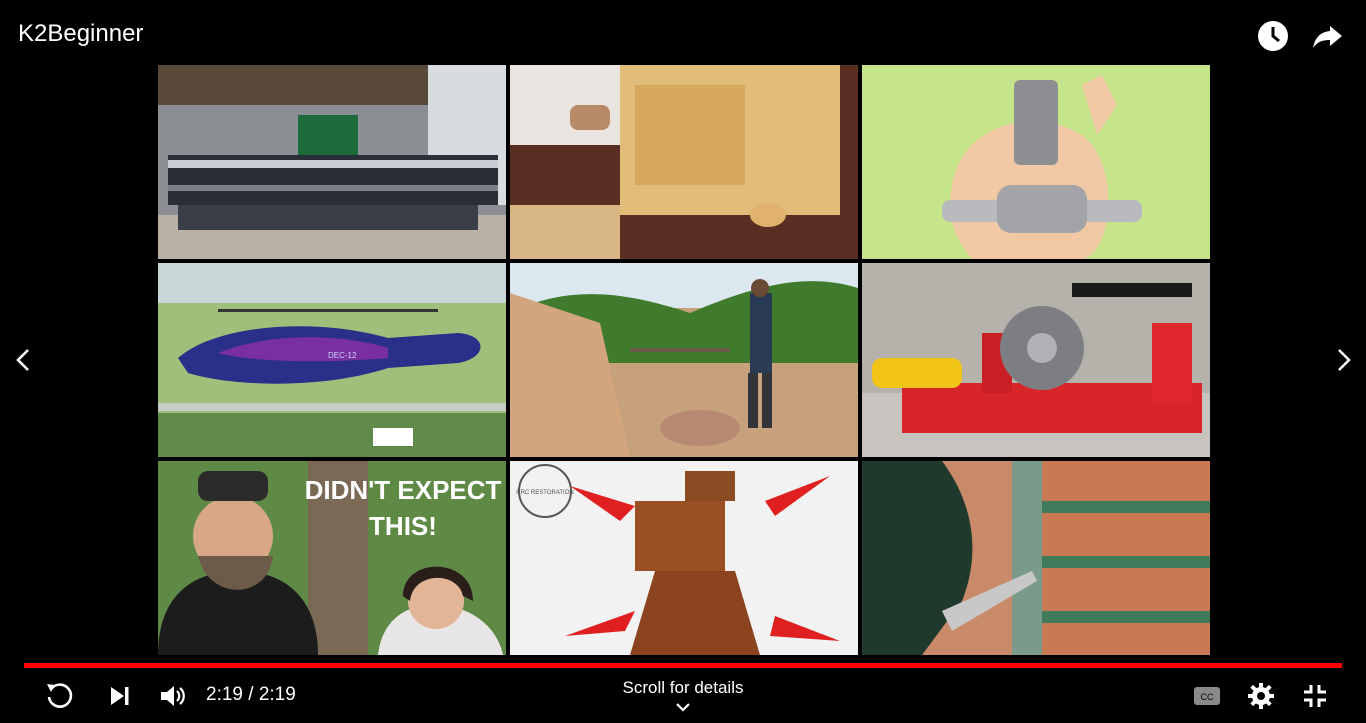  What do you see at coordinates (59, 696) in the screenshot?
I see `replay-icon` at bounding box center [59, 696].